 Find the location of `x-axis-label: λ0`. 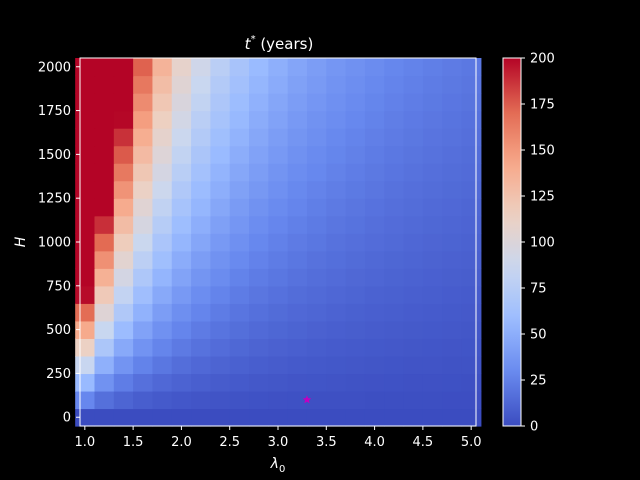

x-axis-label: λ0 is located at coordinates (278, 465).